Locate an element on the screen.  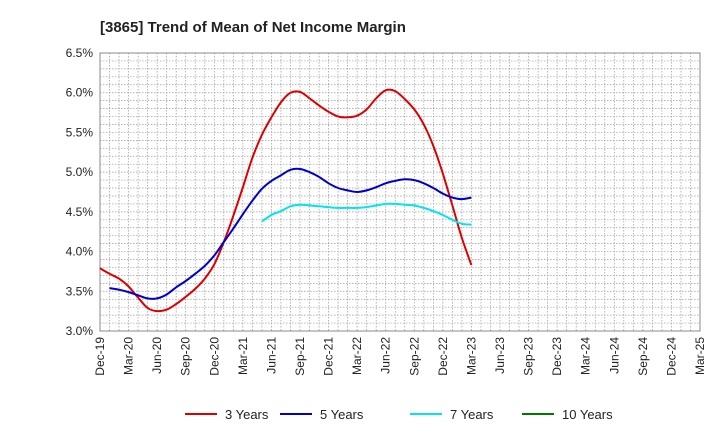
x-tick-label: Jun-22 is located at coordinates (386, 355).